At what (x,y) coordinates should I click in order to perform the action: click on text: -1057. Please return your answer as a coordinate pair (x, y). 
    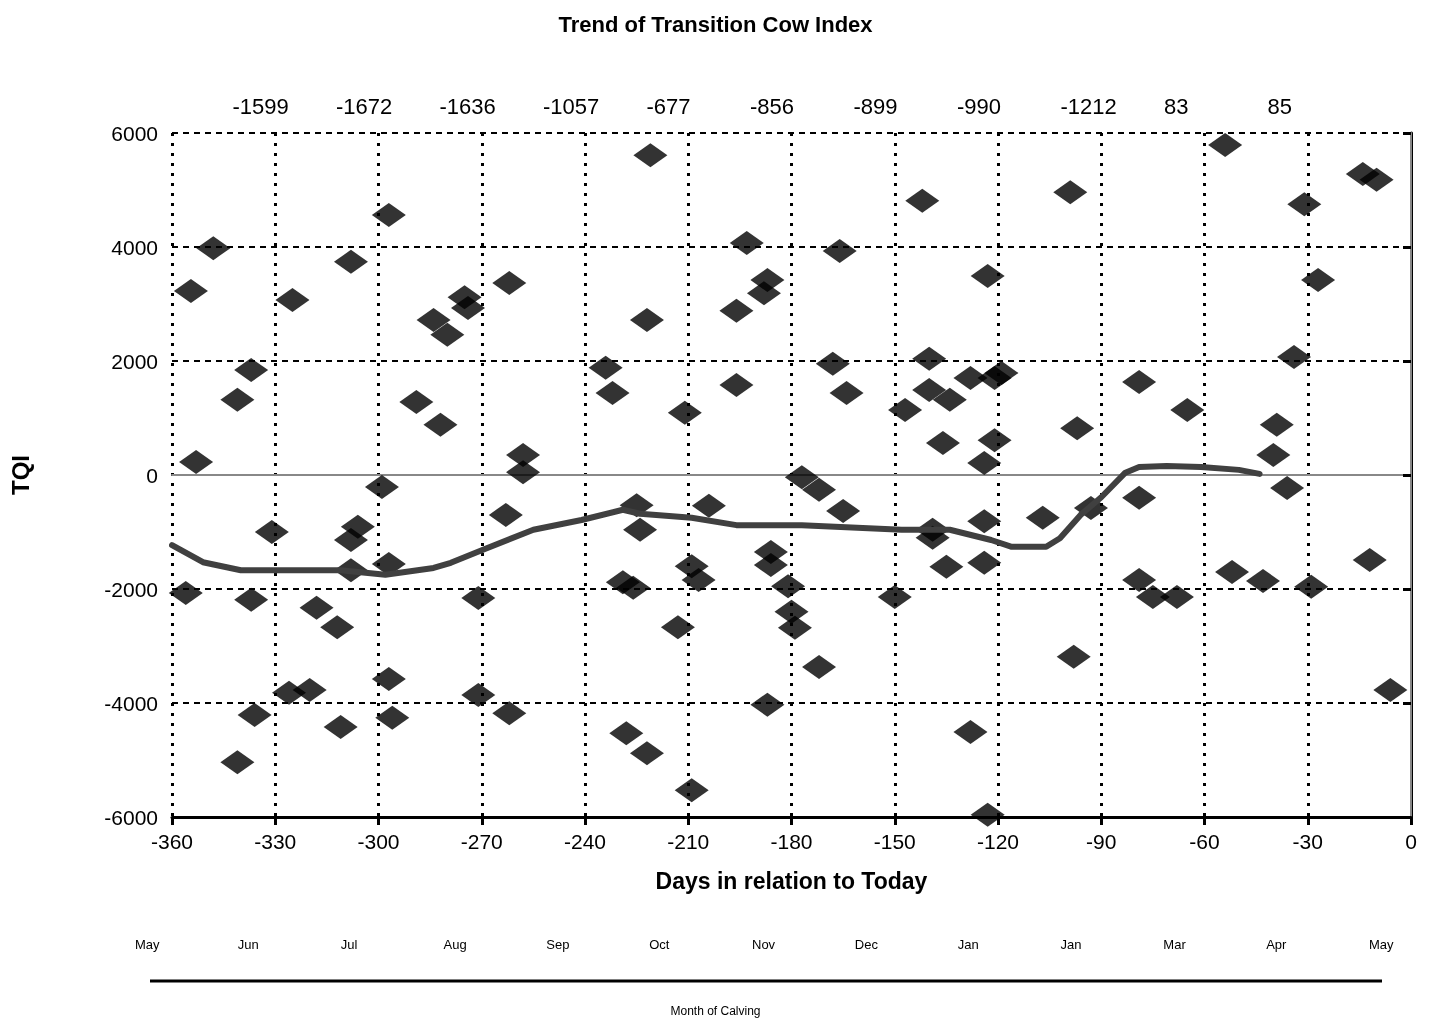
    Looking at the image, I should click on (571, 106).